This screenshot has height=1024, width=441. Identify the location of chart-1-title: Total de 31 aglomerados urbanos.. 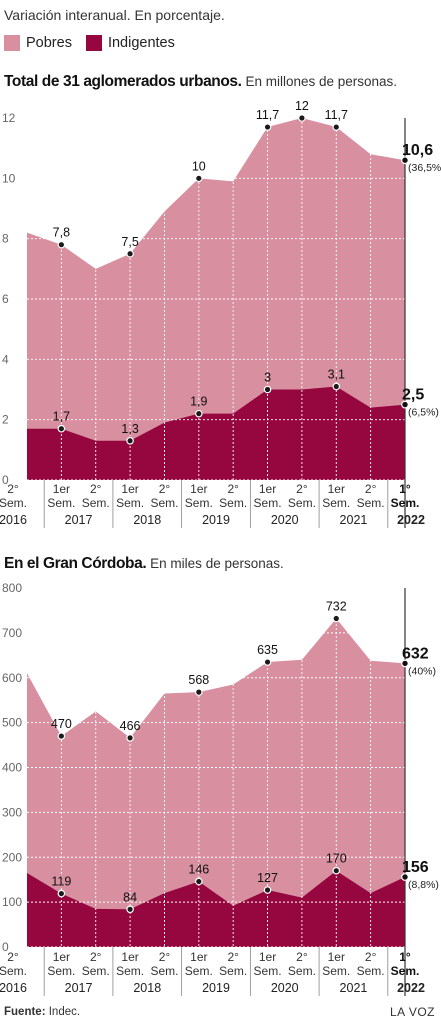
(124, 81).